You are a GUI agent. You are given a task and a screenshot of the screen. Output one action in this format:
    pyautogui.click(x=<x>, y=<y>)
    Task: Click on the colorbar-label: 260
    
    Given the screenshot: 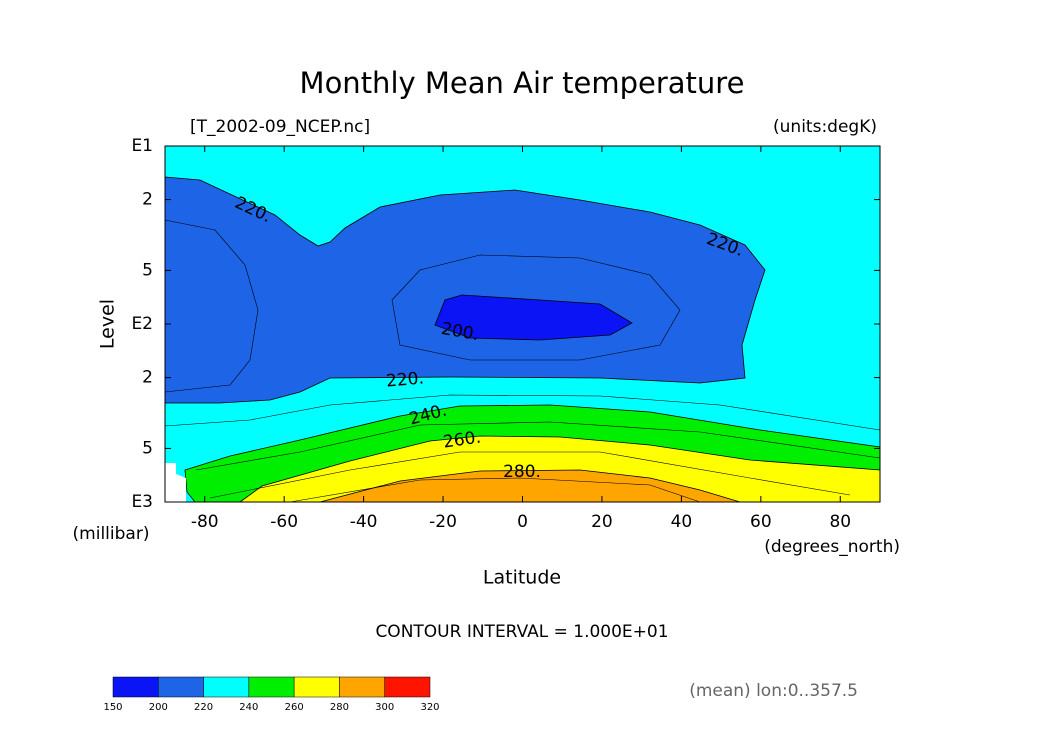 What is the action you would take?
    pyautogui.click(x=294, y=707)
    